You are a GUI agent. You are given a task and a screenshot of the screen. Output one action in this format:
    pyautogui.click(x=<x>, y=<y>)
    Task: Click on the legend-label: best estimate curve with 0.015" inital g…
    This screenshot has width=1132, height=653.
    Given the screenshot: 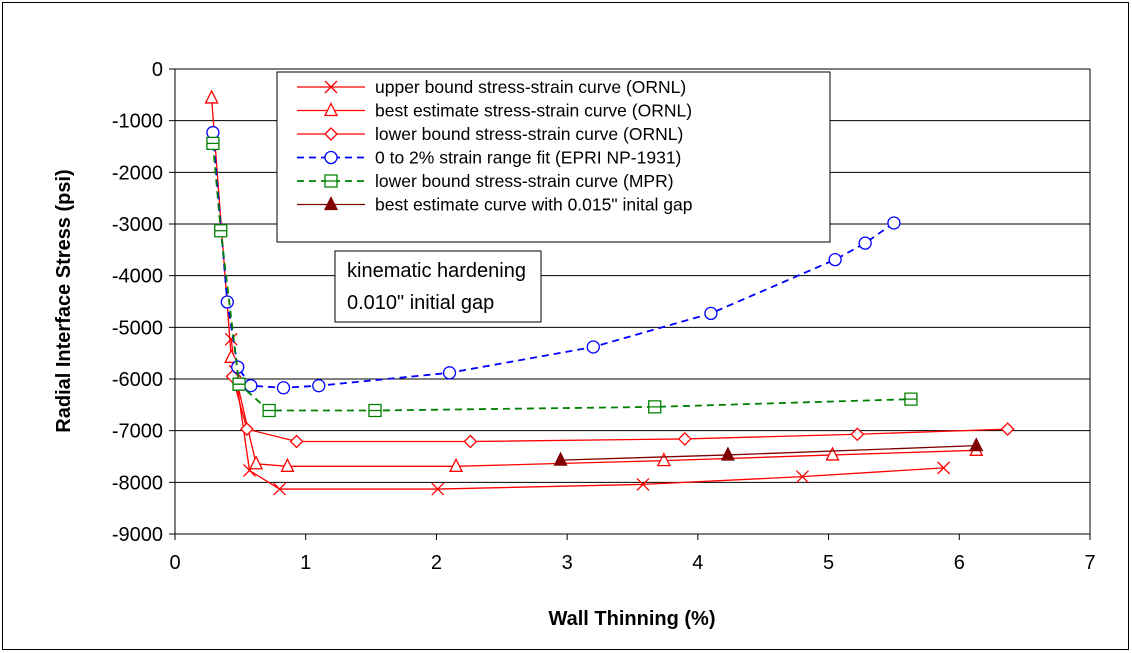 What is the action you would take?
    pyautogui.click(x=534, y=205)
    